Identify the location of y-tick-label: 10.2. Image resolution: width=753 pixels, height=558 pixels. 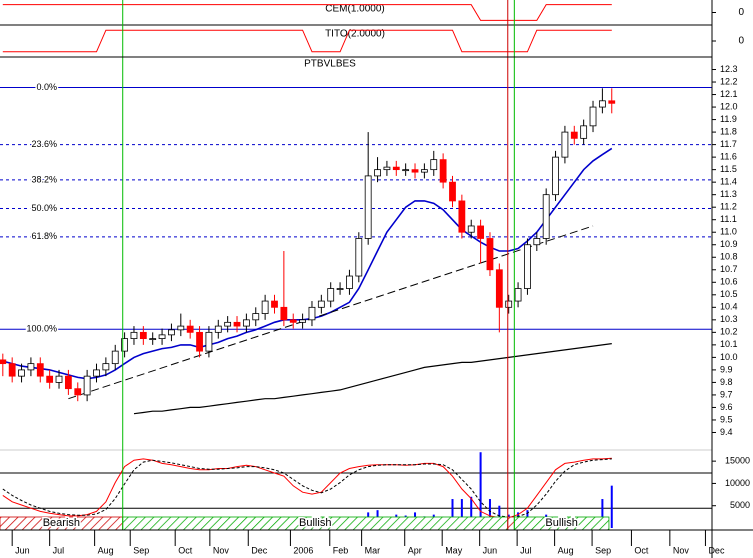
(729, 332).